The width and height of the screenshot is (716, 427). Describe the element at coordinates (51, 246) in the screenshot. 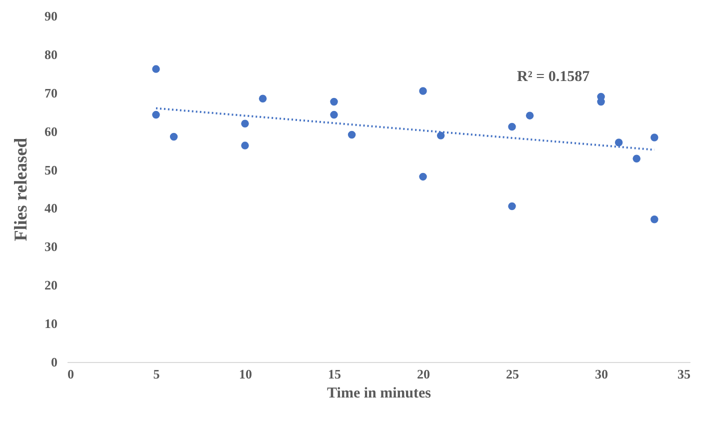

I see `y-tick-label: 30` at that location.